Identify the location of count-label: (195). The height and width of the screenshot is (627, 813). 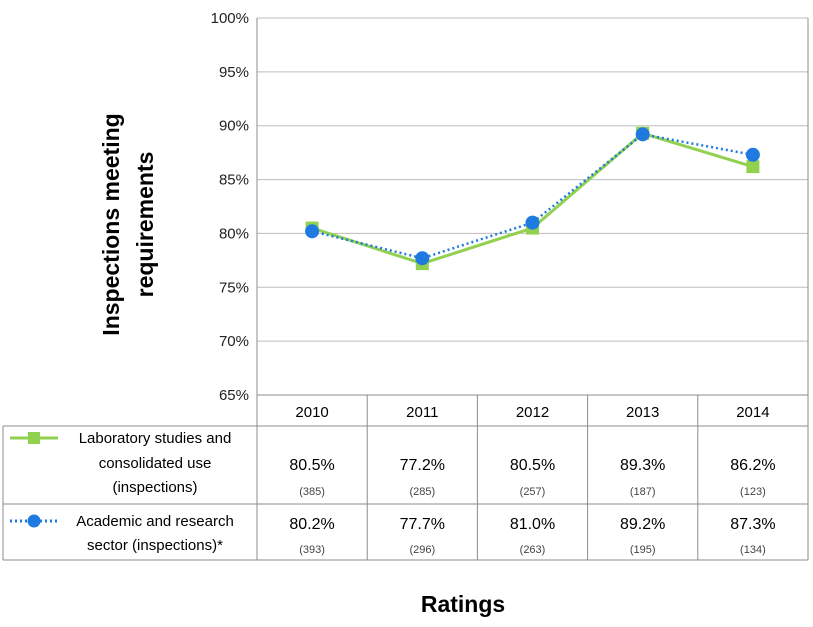
(643, 550).